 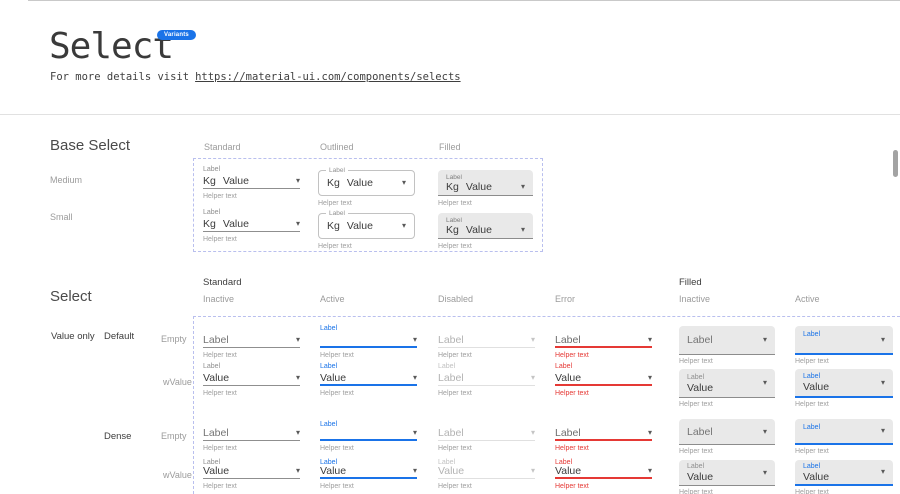 I want to click on group-header-filled: Filled, so click(x=690, y=282).